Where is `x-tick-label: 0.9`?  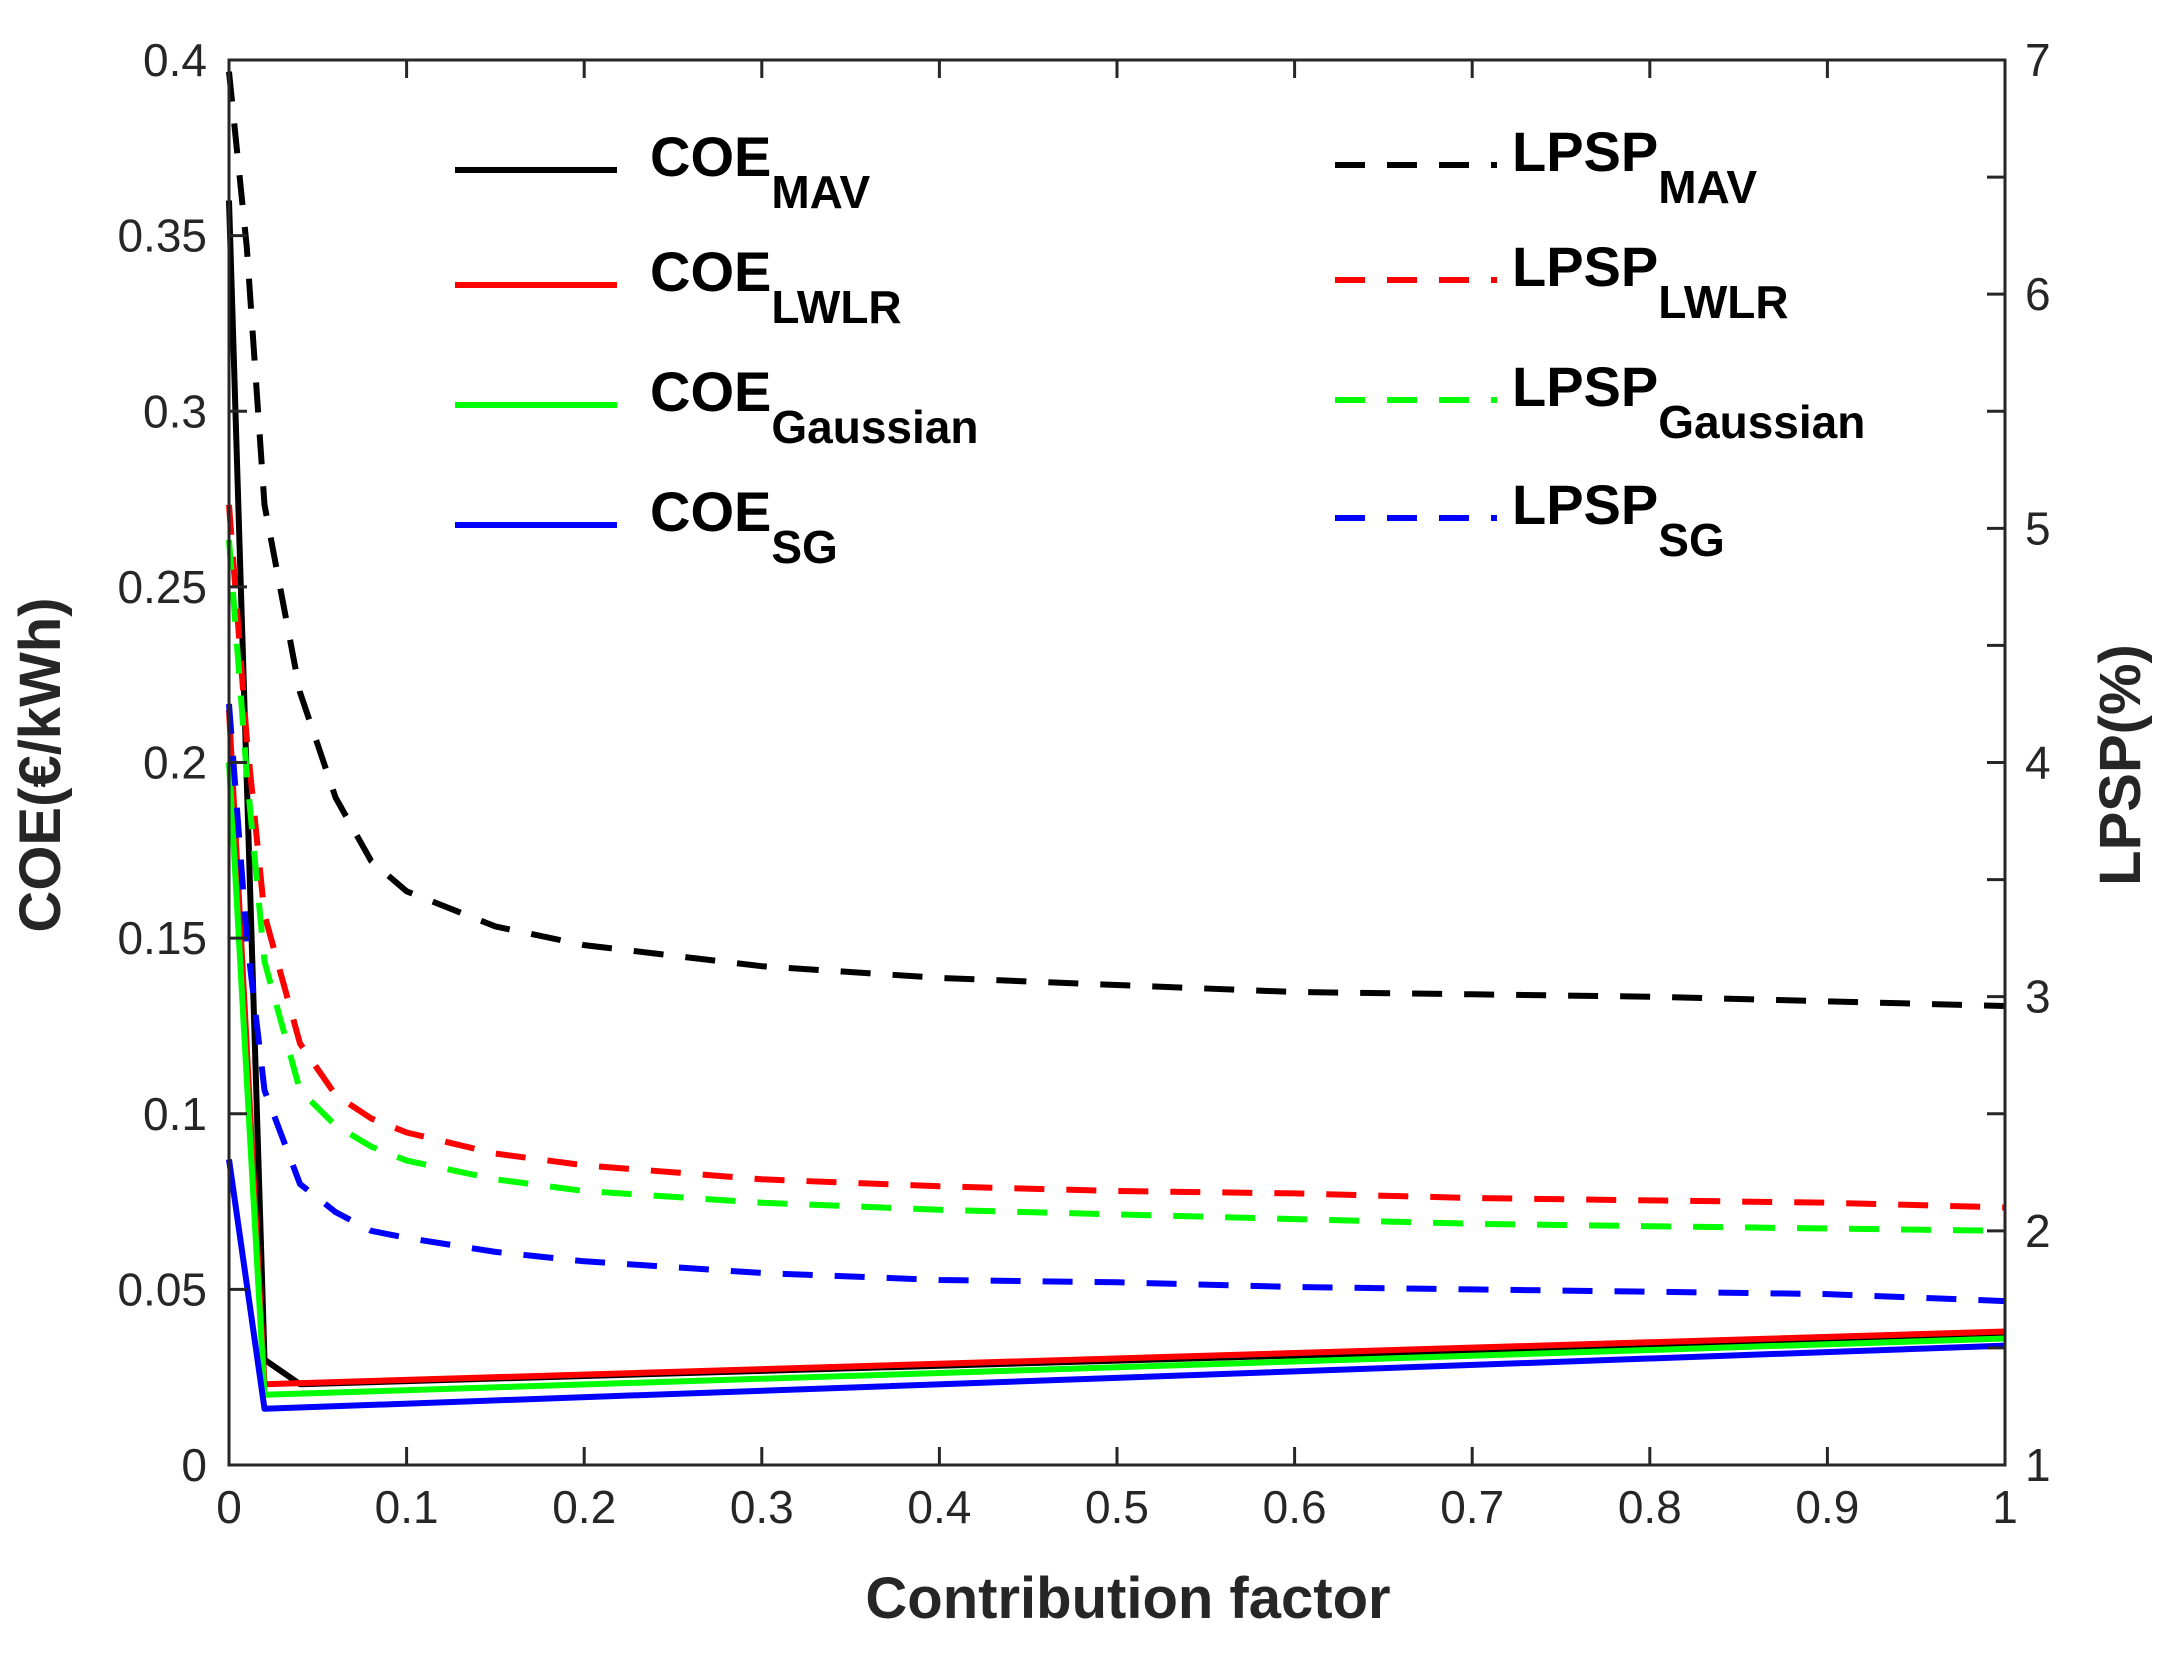 x-tick-label: 0.9 is located at coordinates (1827, 1507).